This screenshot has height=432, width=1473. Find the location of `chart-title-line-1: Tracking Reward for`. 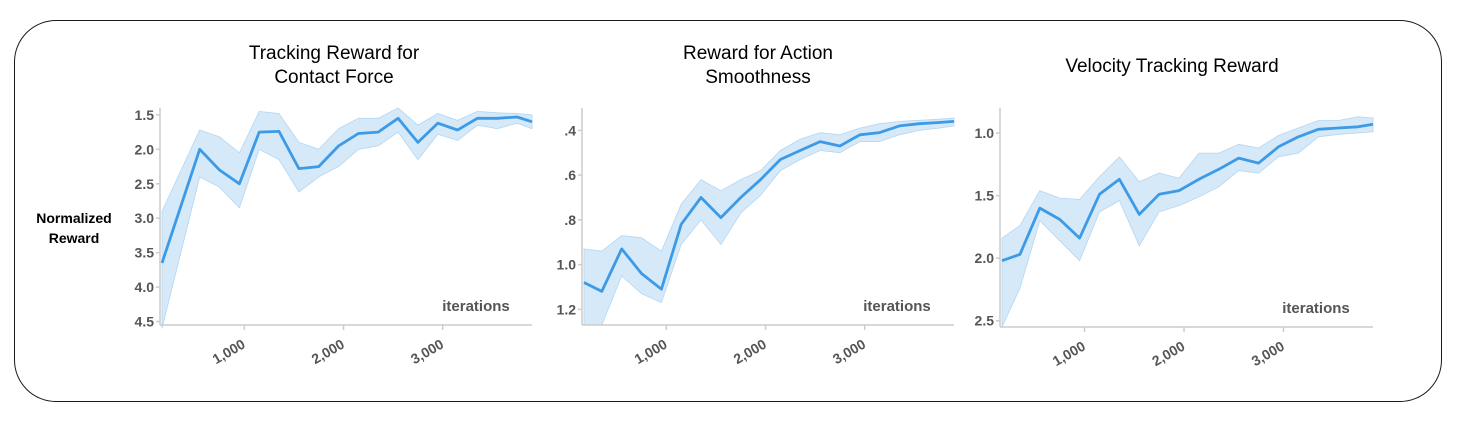

chart-title-line-1: Tracking Reward for is located at coordinates (334, 53).